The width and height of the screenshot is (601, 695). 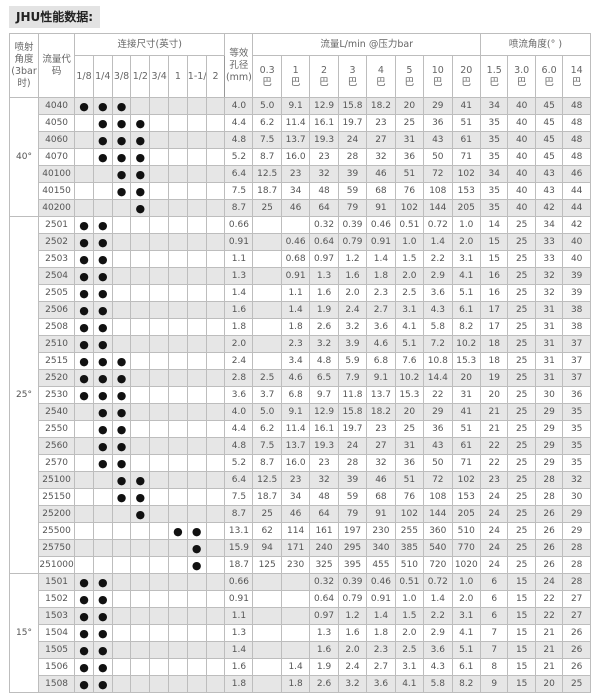 What do you see at coordinates (352, 106) in the screenshot?
I see `flow-value: 15.8` at bounding box center [352, 106].